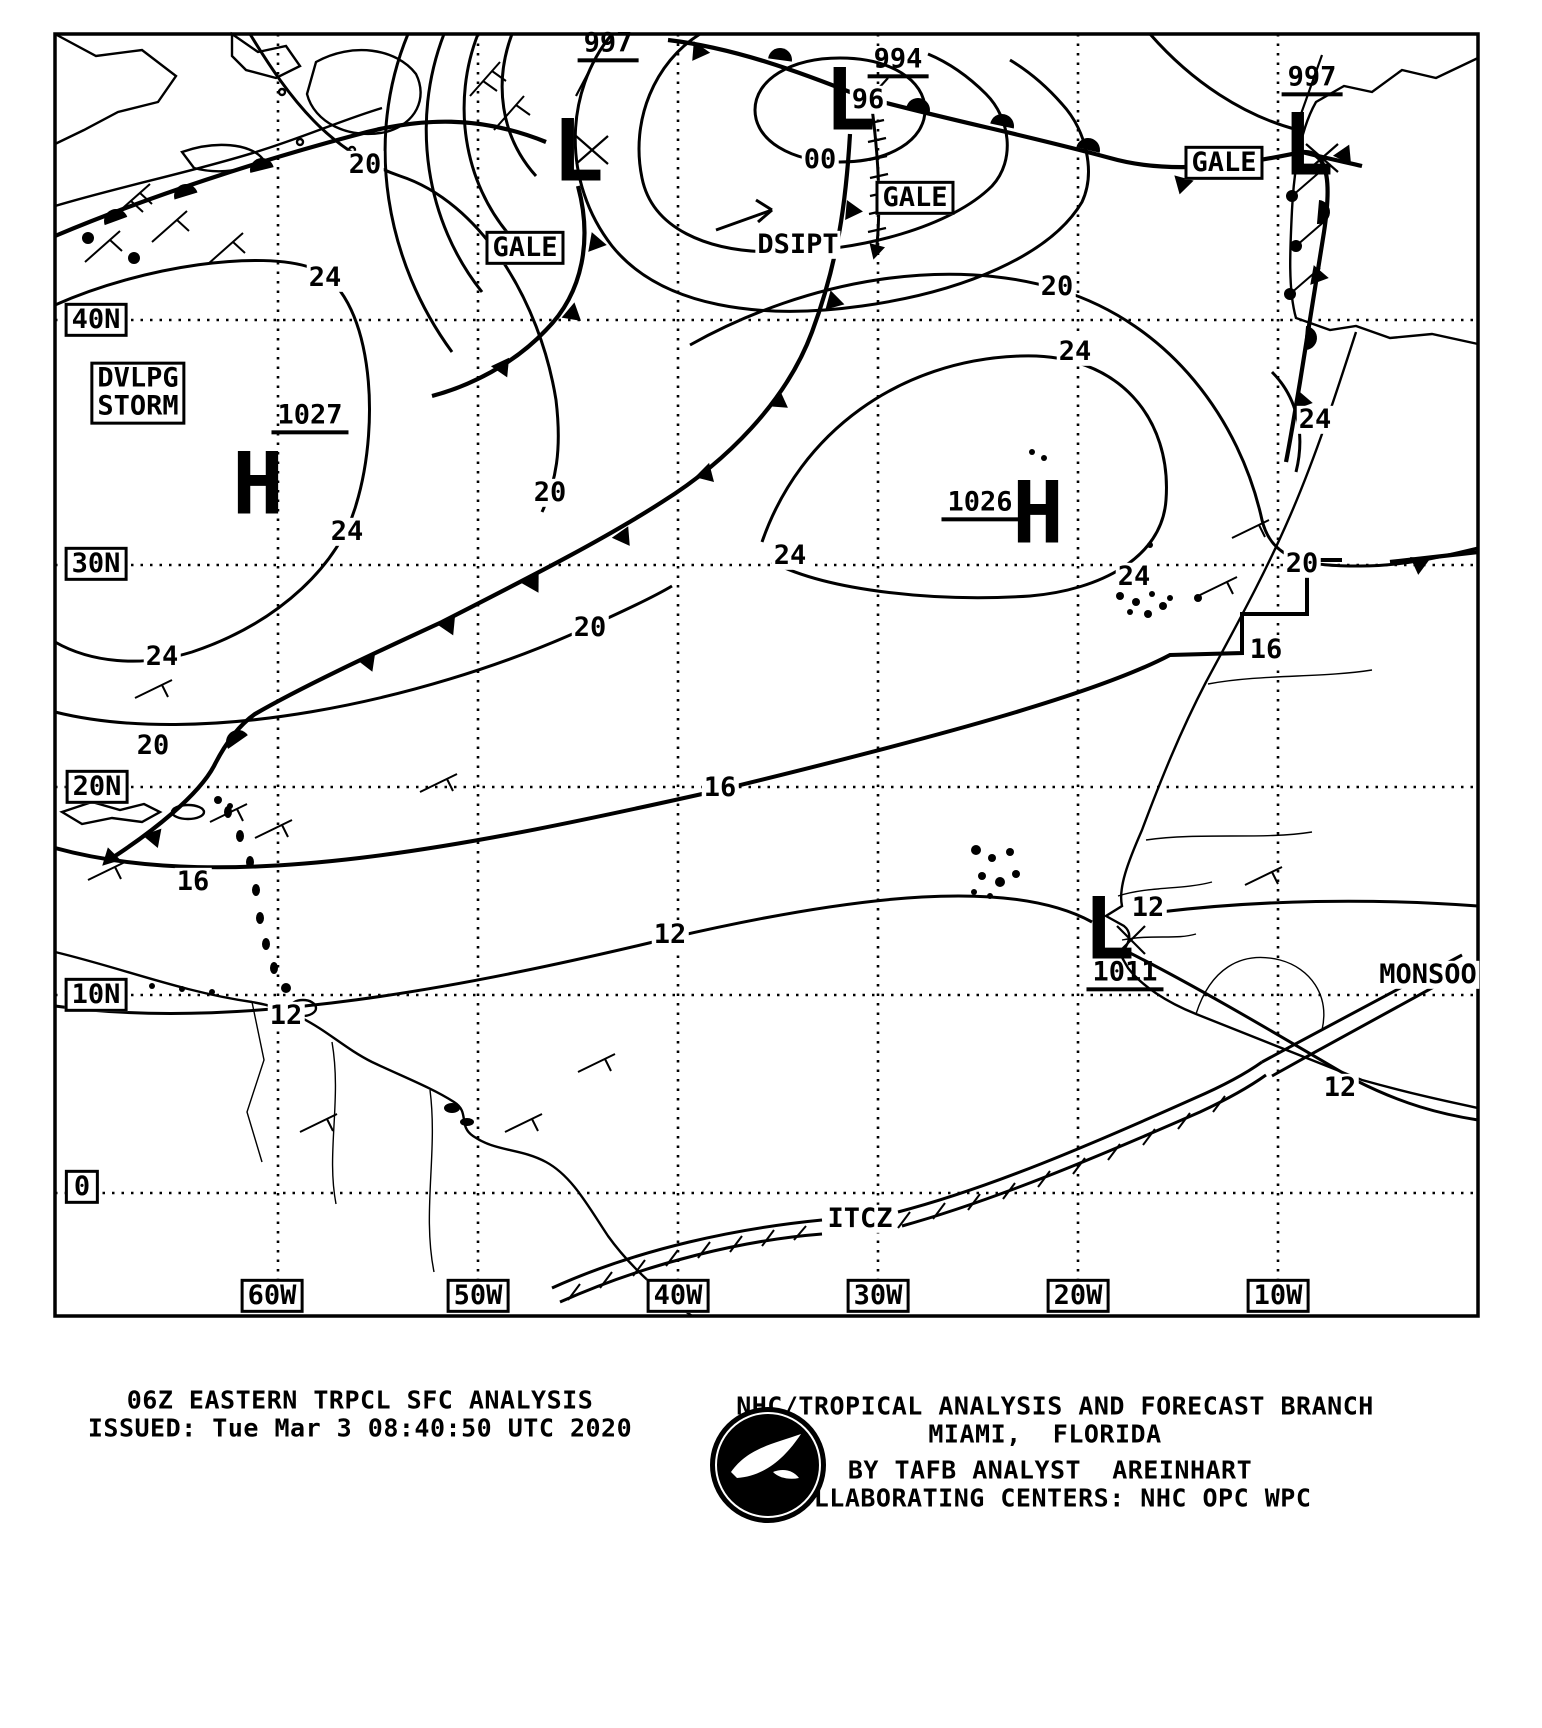  I want to click on pressure-value-997-nw: 997, so click(608, 46).